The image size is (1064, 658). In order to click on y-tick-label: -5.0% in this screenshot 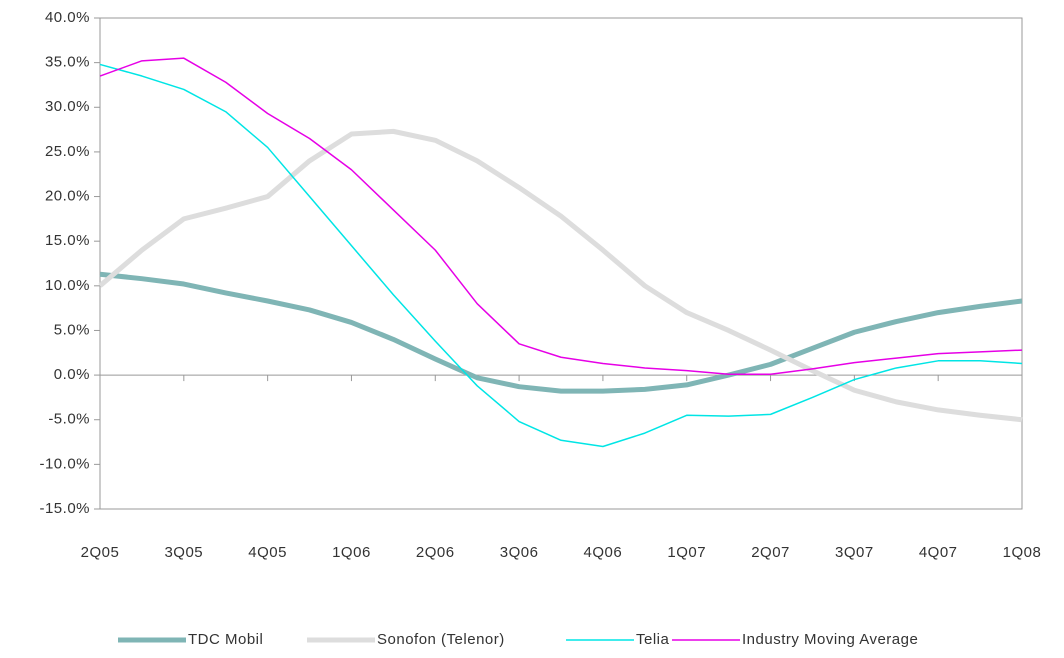, I will do `click(69, 419)`.